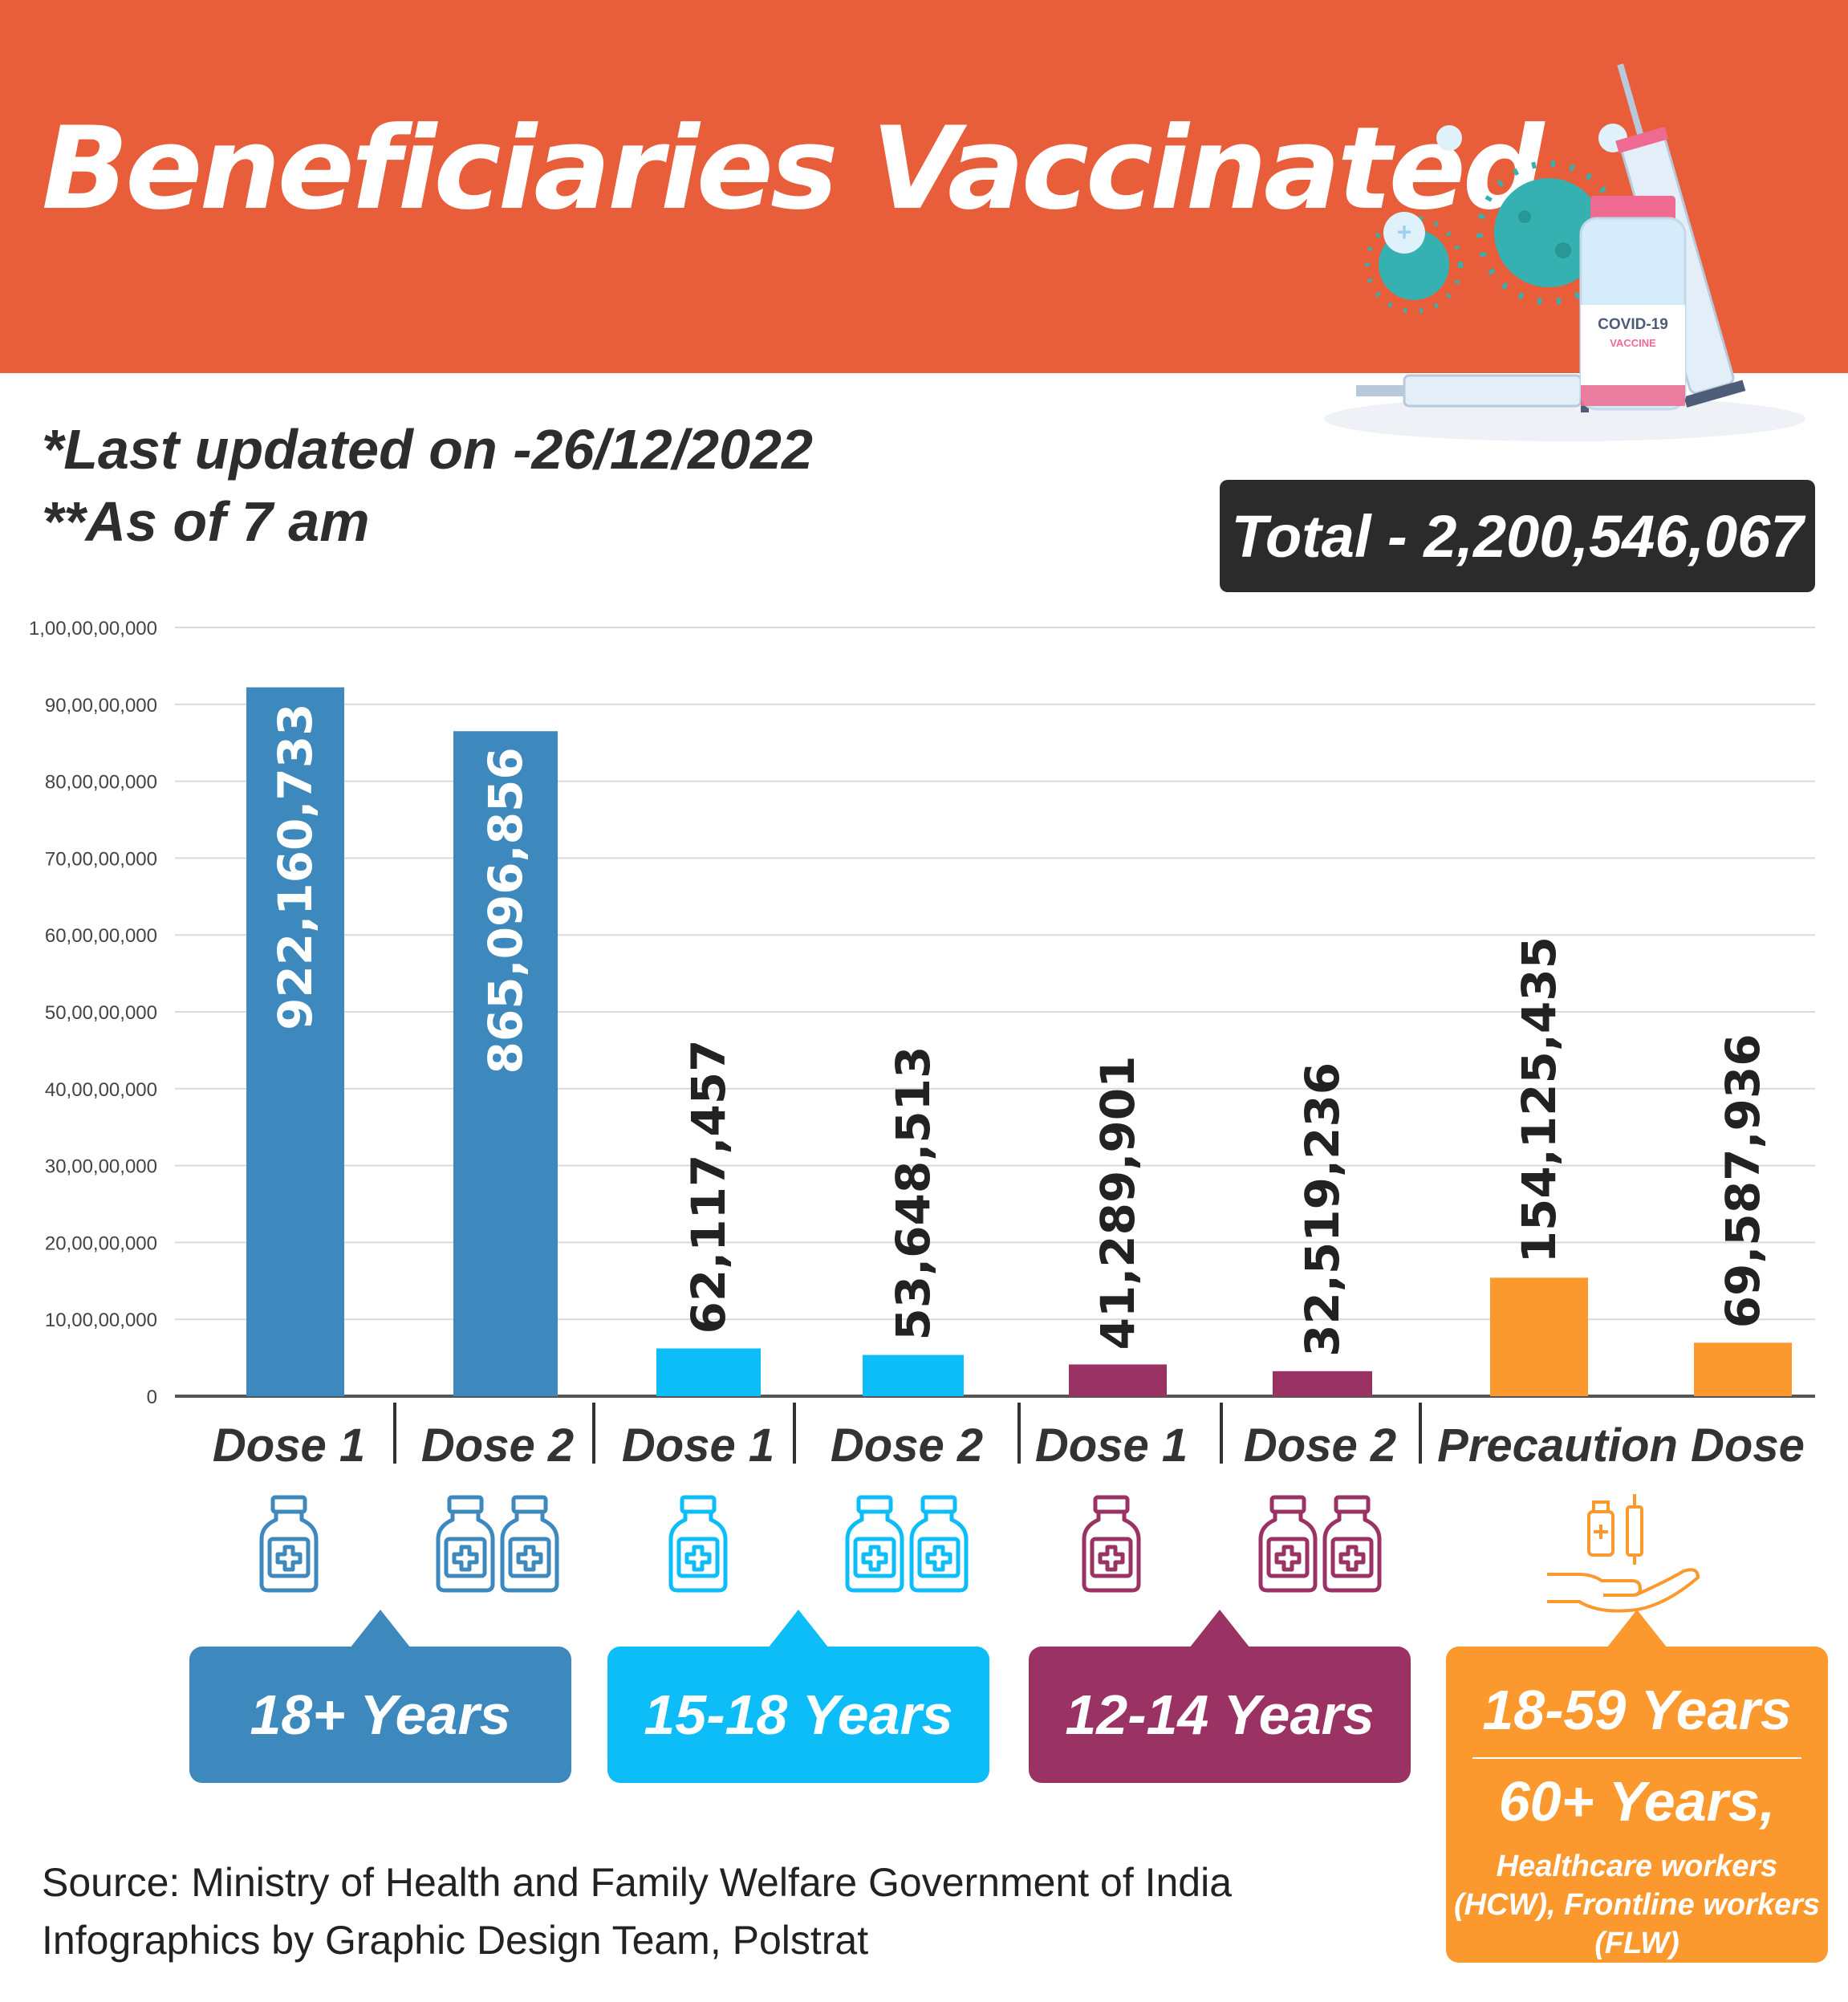  I want to click on category-label: Precaution Dose, so click(1621, 1445).